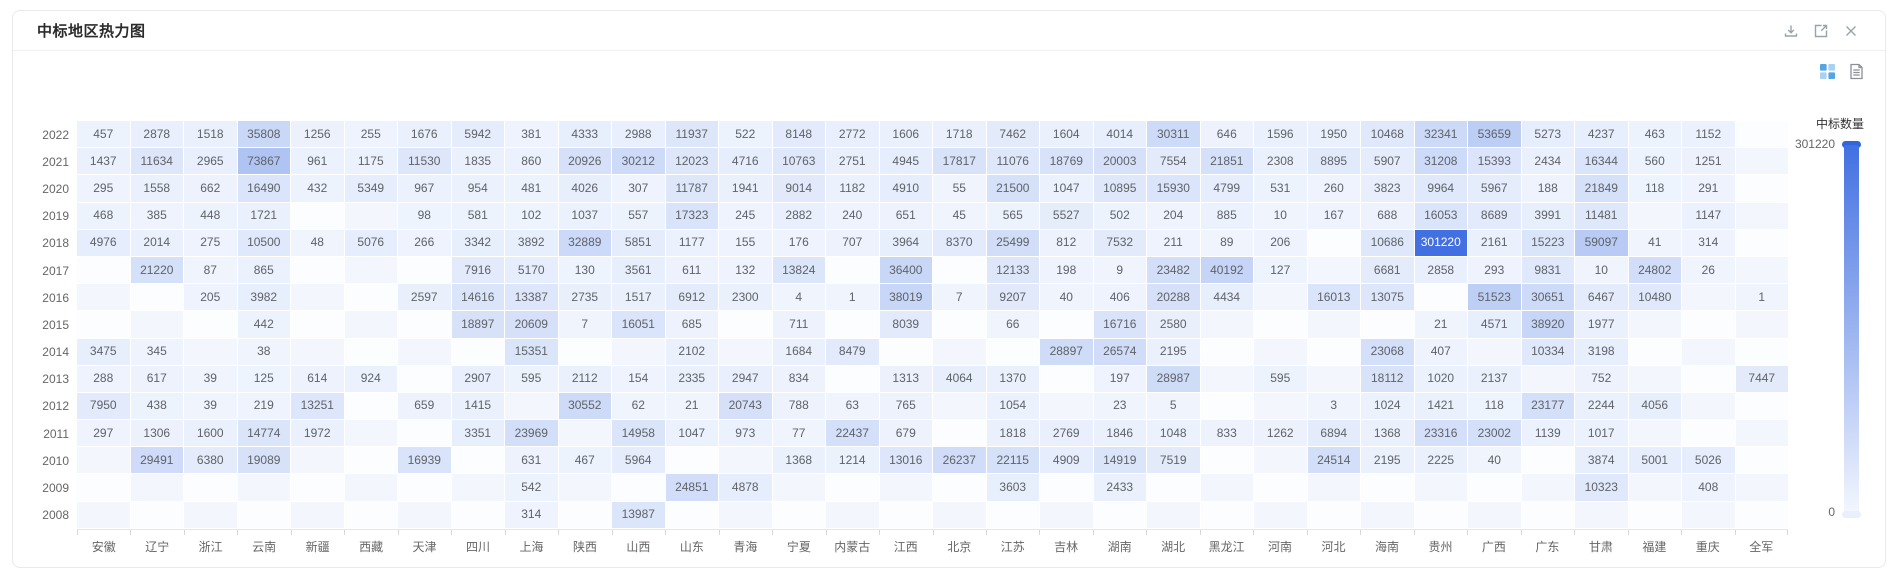  Describe the element at coordinates (103, 188) in the screenshot. I see `heatmap-cell: 295` at that location.